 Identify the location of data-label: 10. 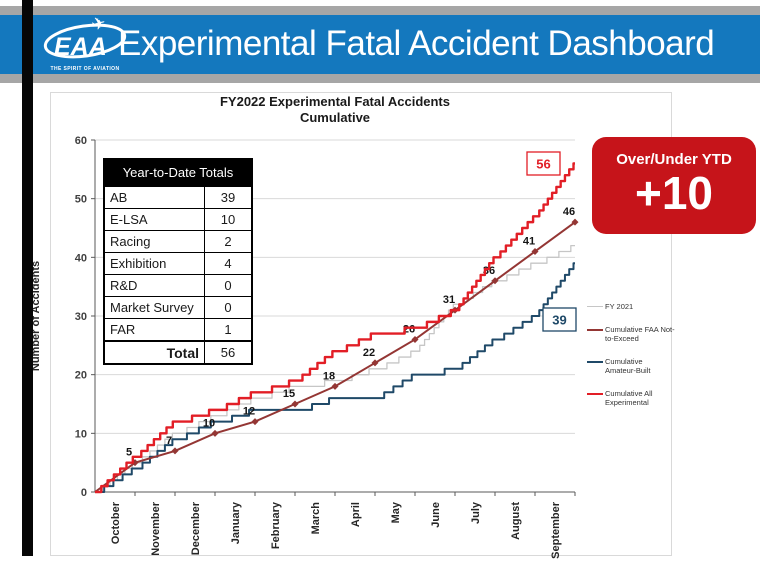
(209, 423).